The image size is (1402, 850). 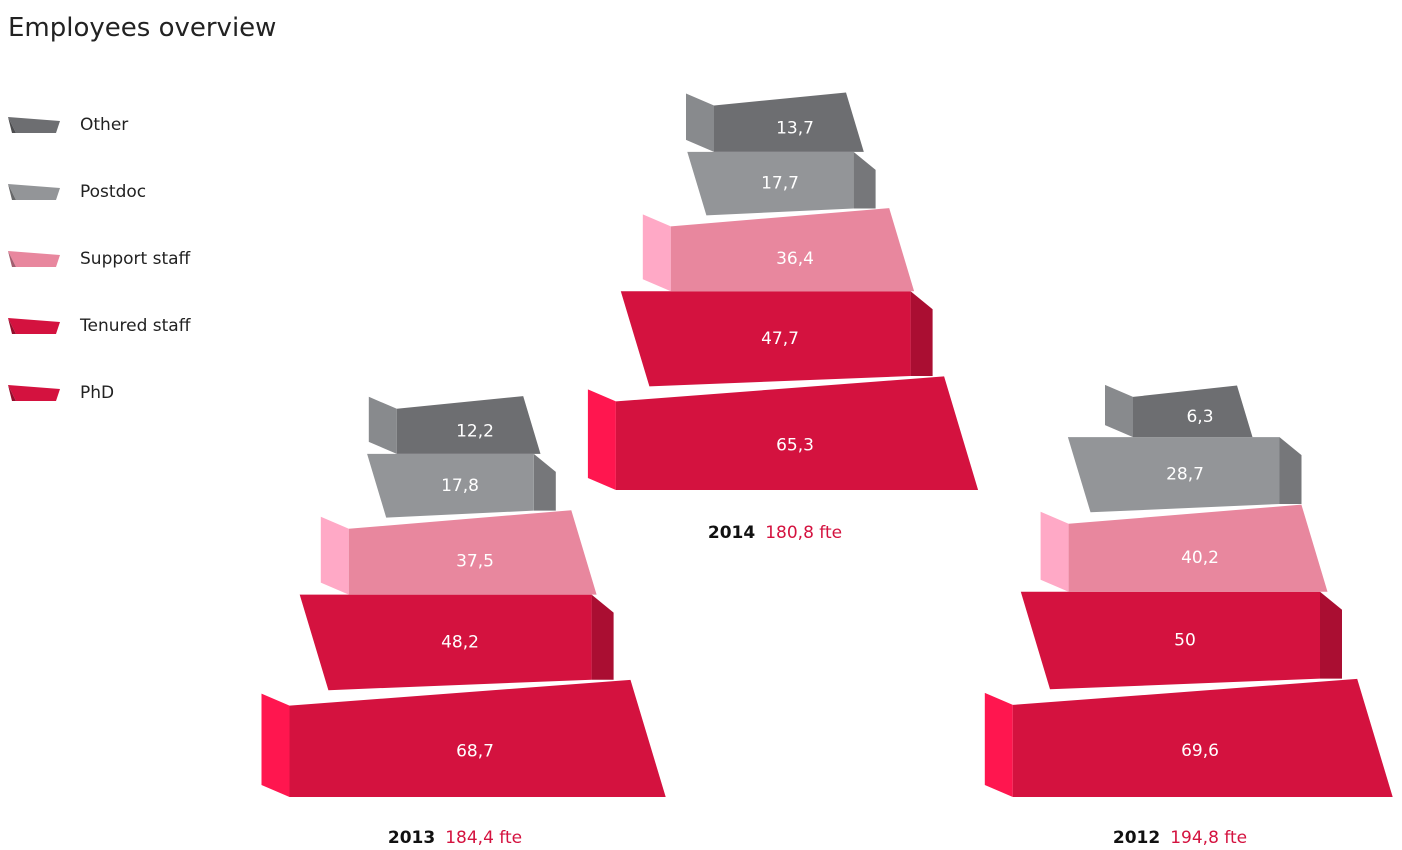 What do you see at coordinates (142, 28) in the screenshot?
I see `chart-title: Employees overview` at bounding box center [142, 28].